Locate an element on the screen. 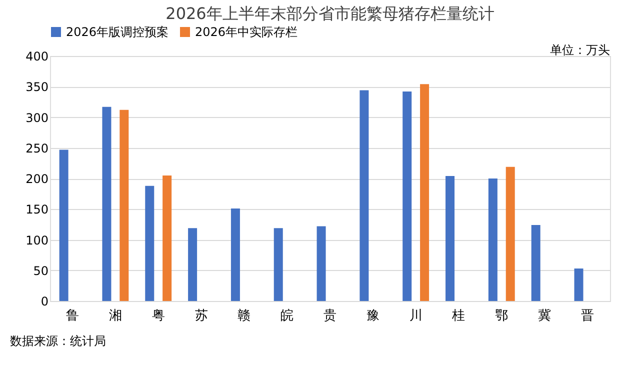  x-tick-label: 鲁 is located at coordinates (73, 316).